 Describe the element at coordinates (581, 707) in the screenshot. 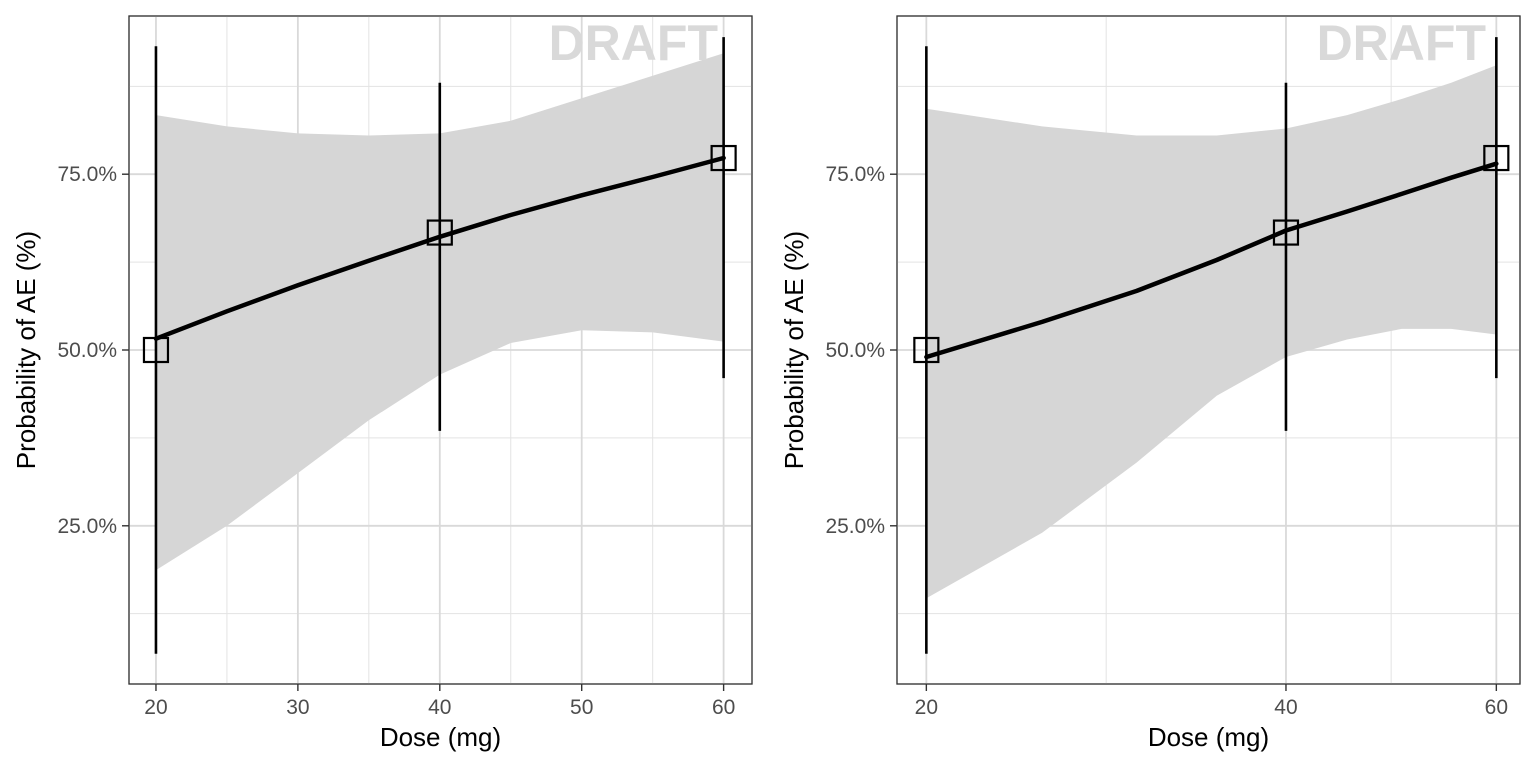

I see `x-tick-label: 50` at that location.